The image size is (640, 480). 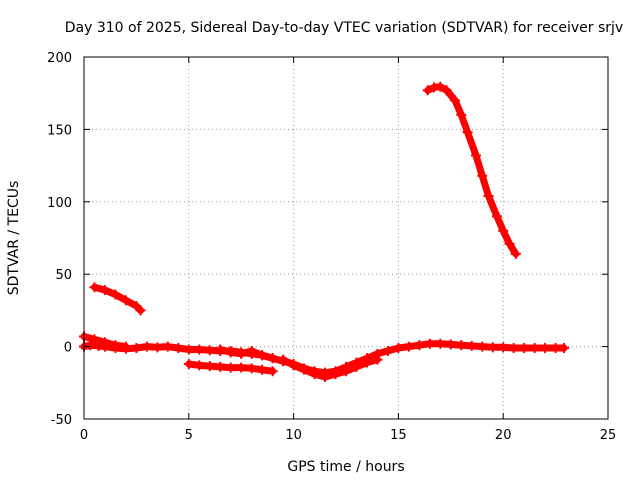 I want to click on y-tick-label: 200, so click(x=59, y=58).